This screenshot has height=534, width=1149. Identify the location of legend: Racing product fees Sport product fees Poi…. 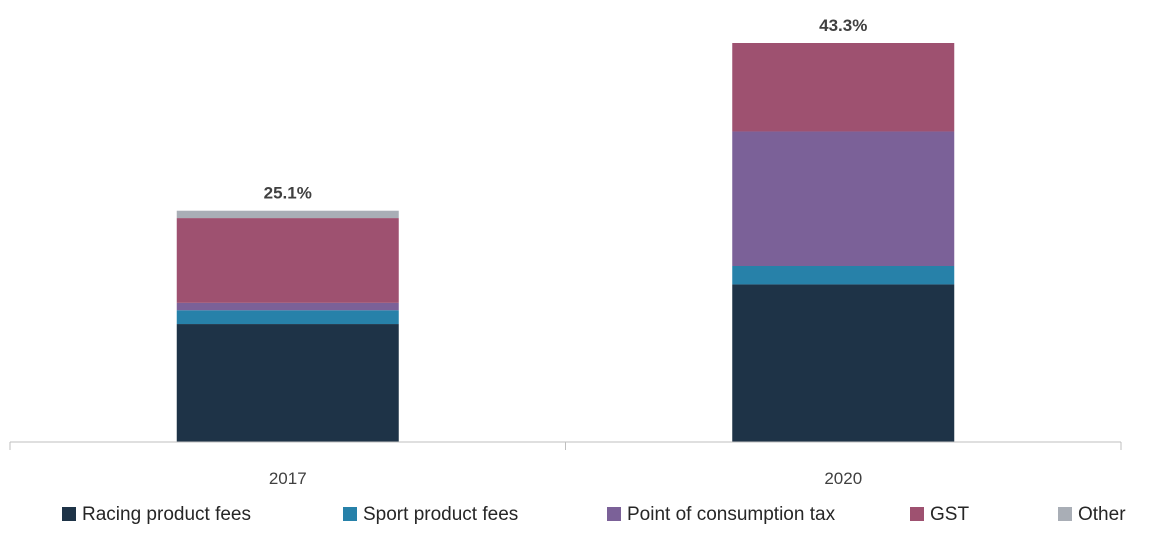
(594, 514).